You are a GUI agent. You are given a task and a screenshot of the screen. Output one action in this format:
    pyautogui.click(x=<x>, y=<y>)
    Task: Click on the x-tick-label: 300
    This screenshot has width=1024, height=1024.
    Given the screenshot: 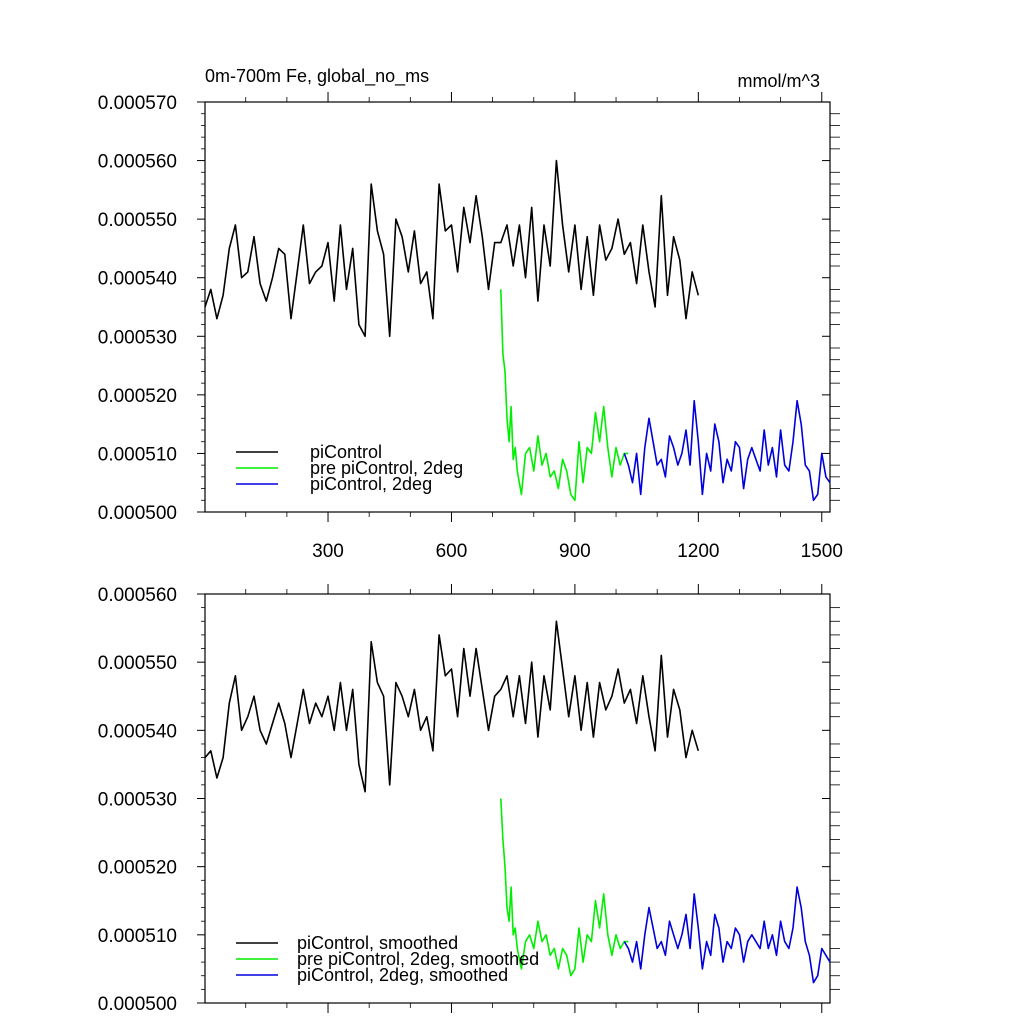 What is the action you would take?
    pyautogui.click(x=328, y=551)
    